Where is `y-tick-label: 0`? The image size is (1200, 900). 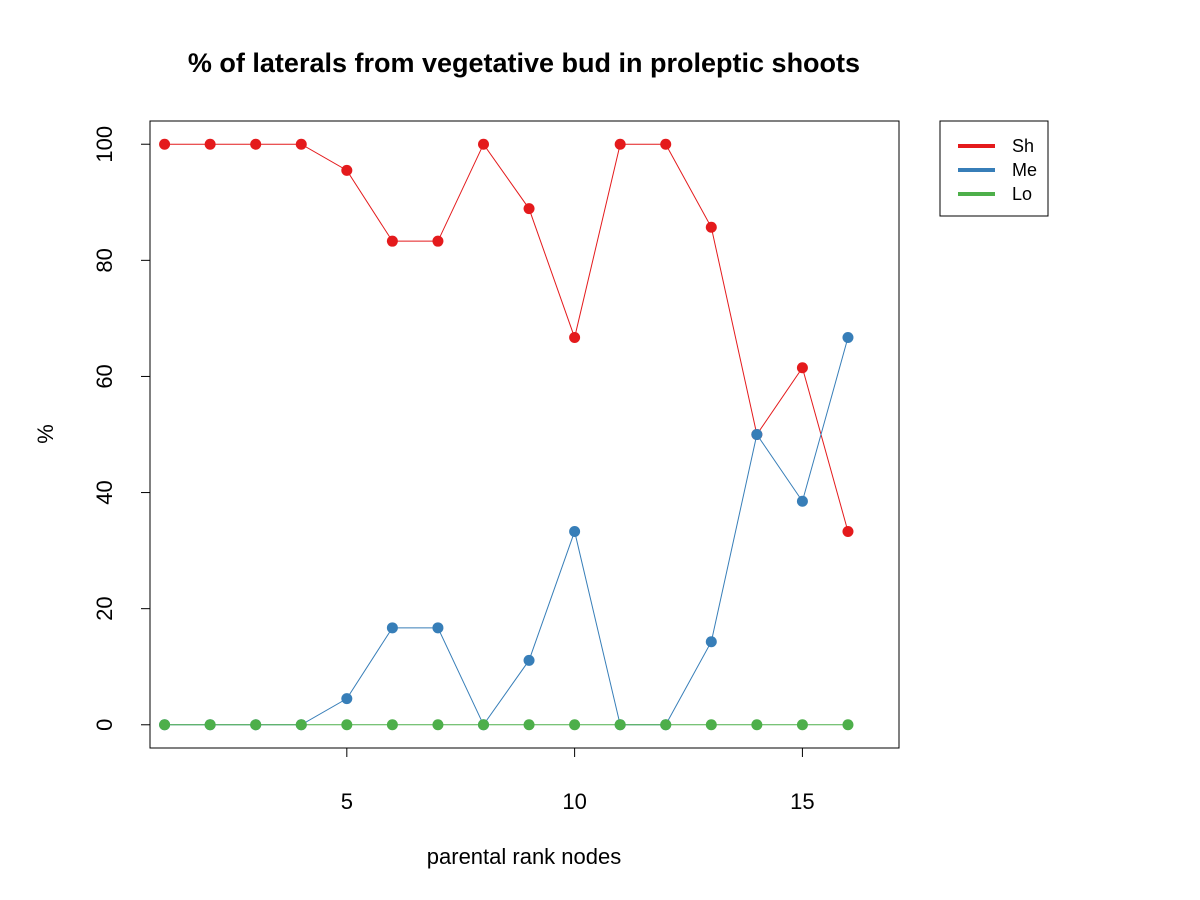 y-tick-label: 0 is located at coordinates (104, 725).